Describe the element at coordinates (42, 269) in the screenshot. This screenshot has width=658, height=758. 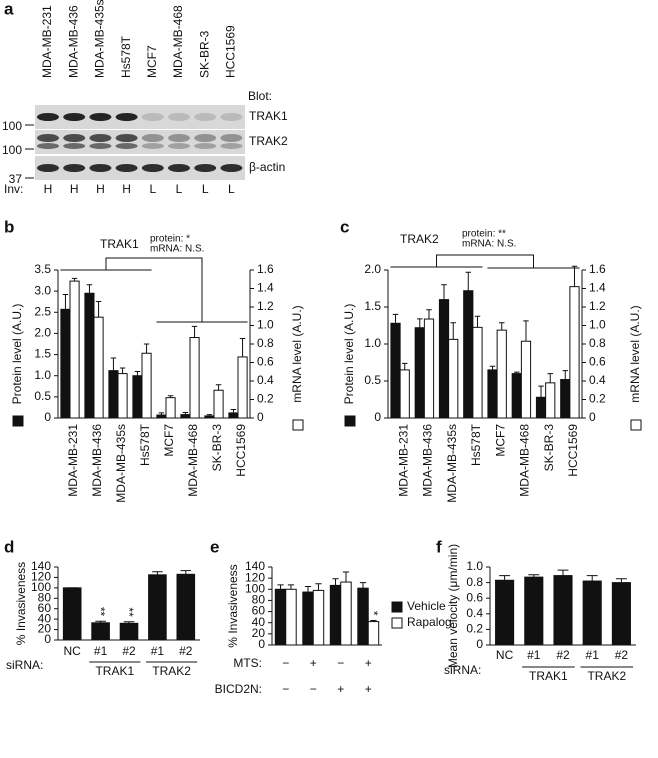
I see `y-tick-label: 3.5` at that location.